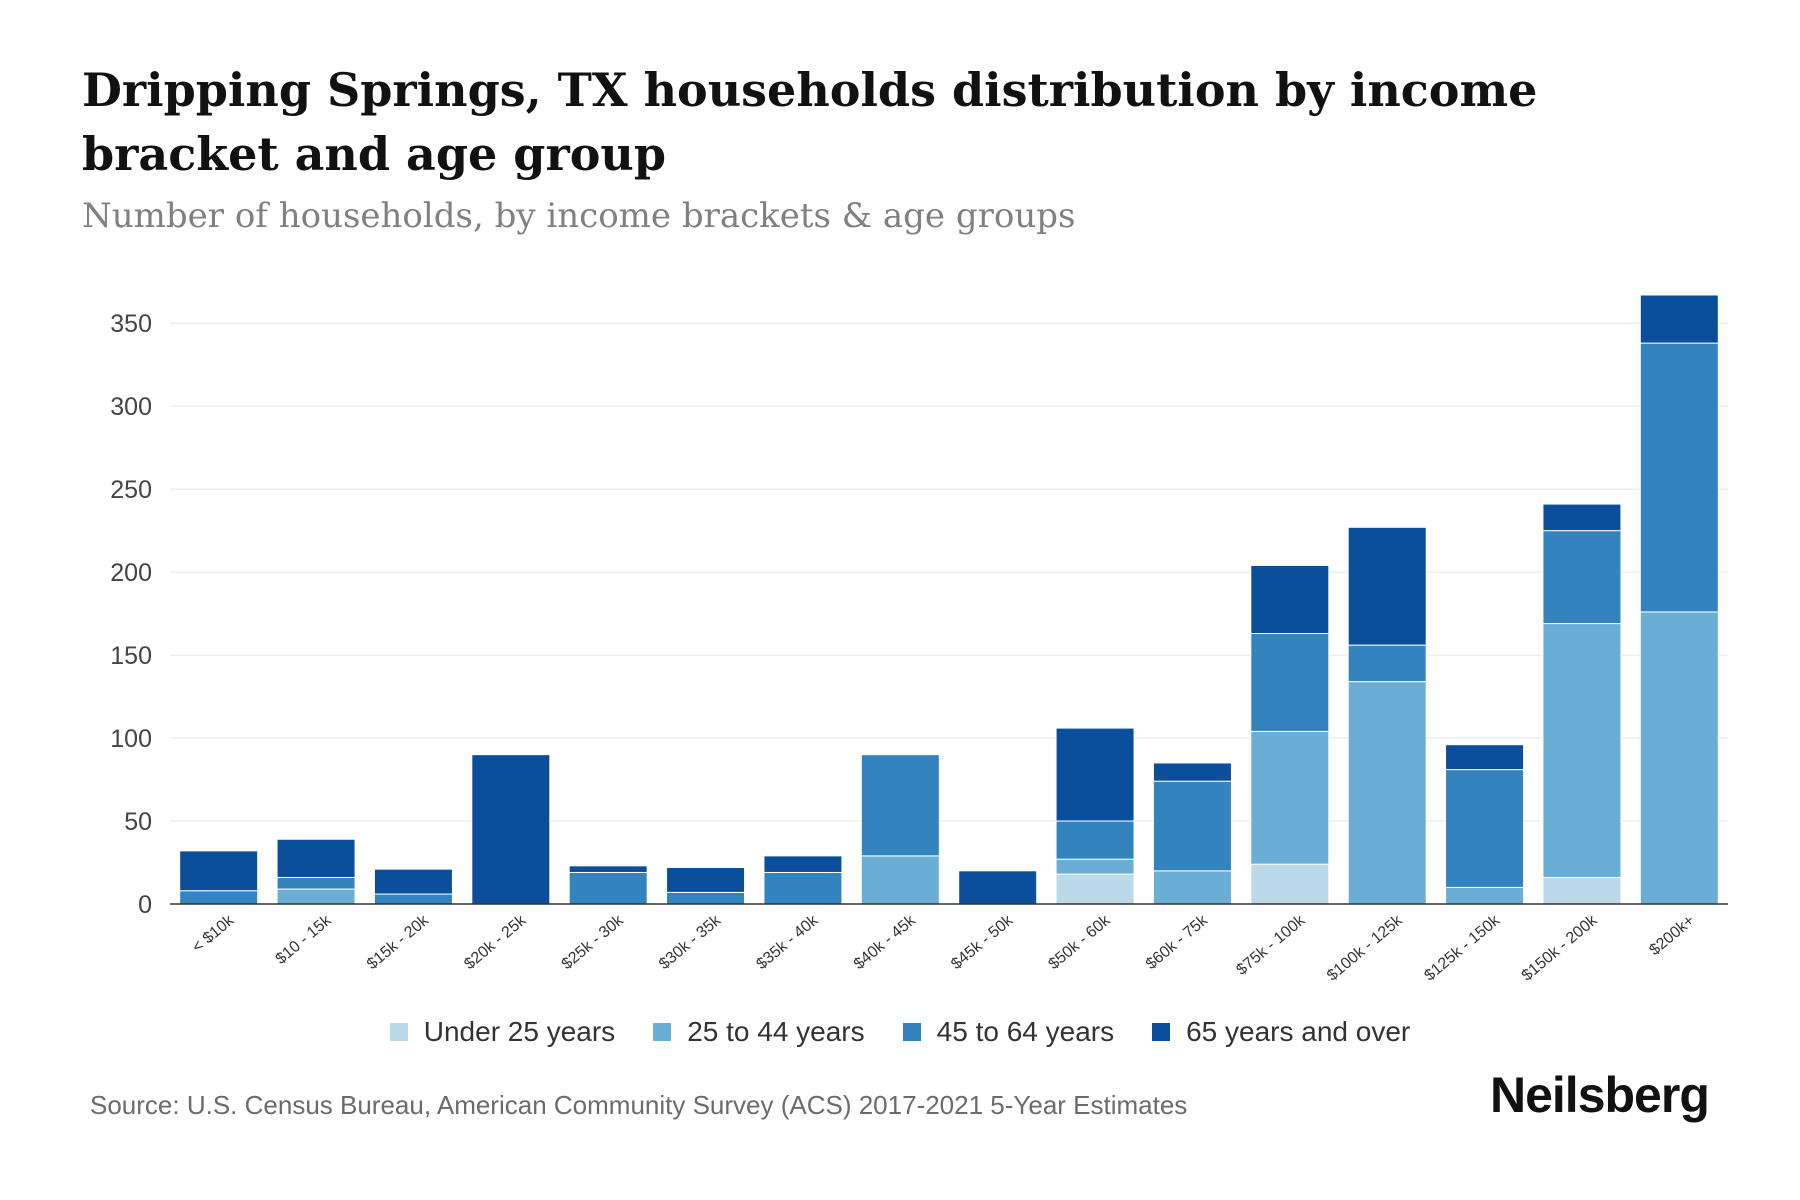  I want to click on y-tick-label: 300, so click(131, 407).